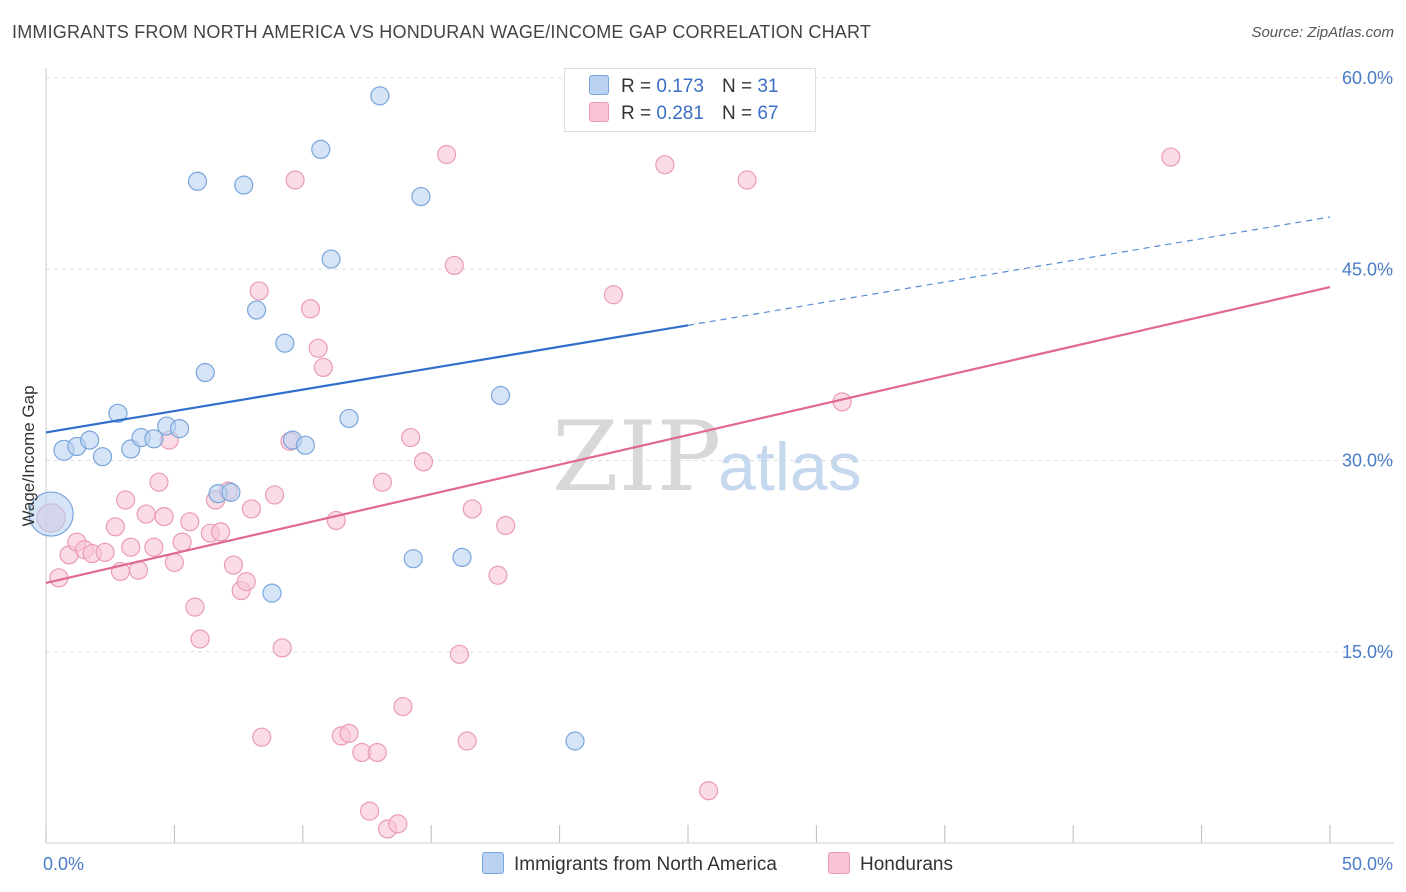 This screenshot has width=1406, height=892. I want to click on y-tick-label-1: 30.0%, so click(1367, 461).